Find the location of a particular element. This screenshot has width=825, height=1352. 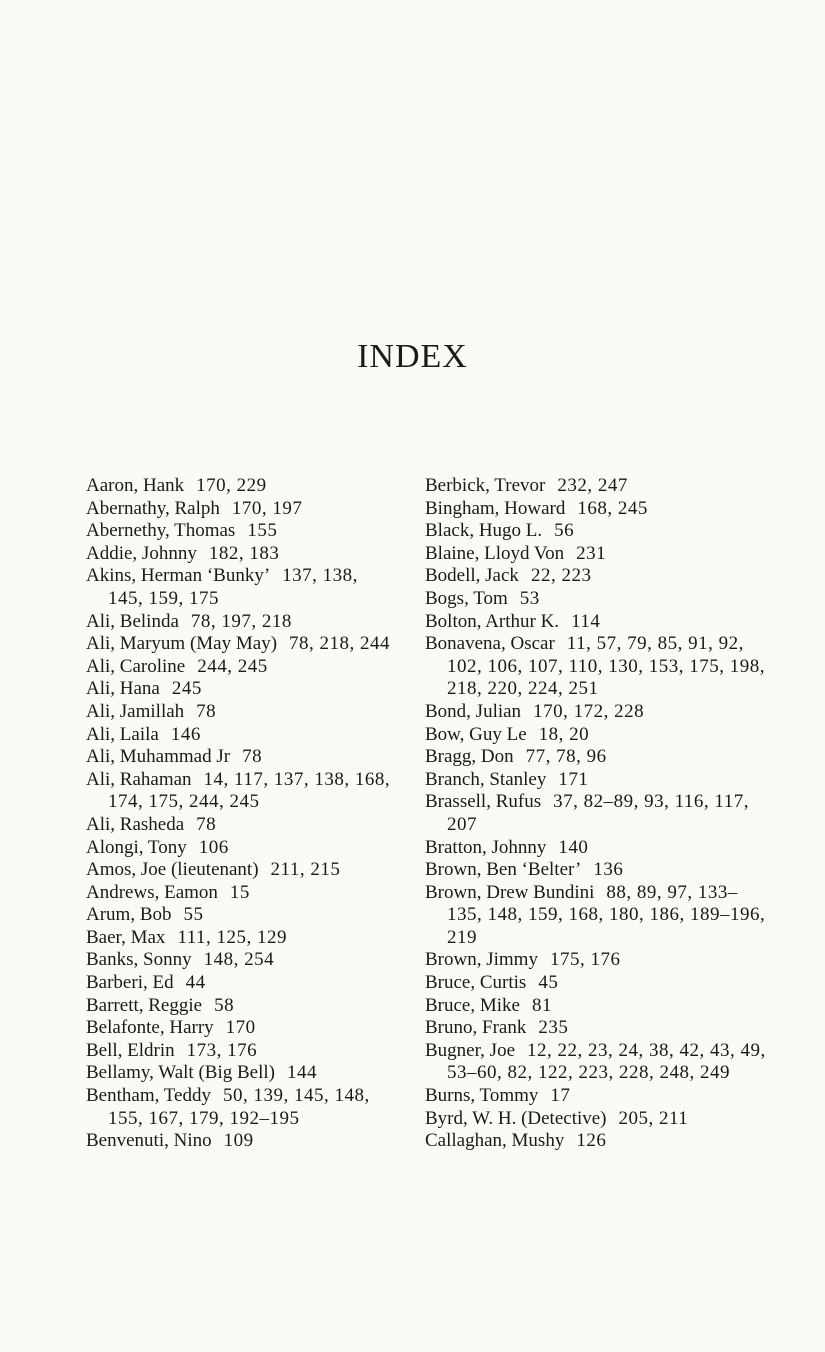

entry-name: Arum, Bob is located at coordinates (129, 915).